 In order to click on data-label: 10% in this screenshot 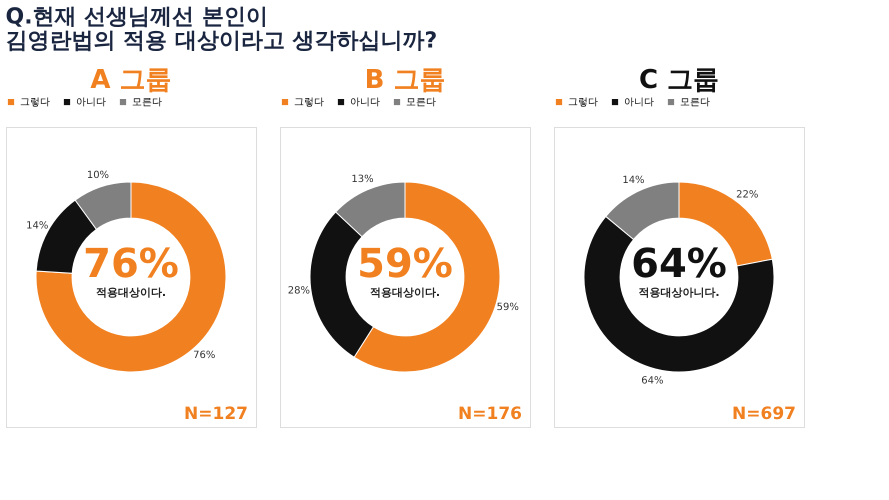, I will do `click(98, 176)`.